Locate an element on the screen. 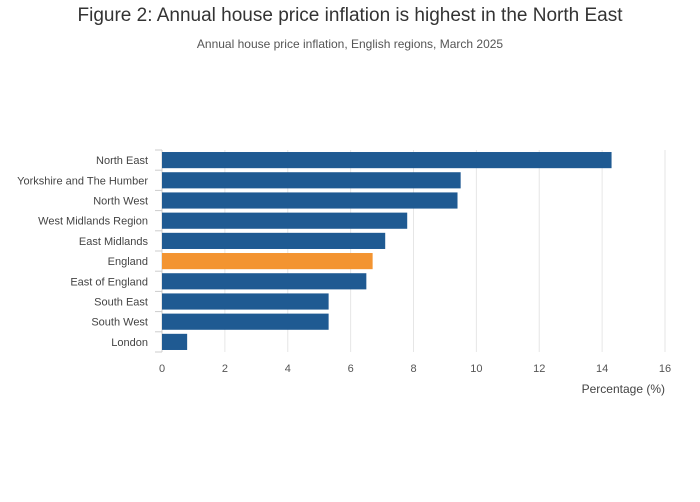  x-tick-label: 0 is located at coordinates (162, 369).